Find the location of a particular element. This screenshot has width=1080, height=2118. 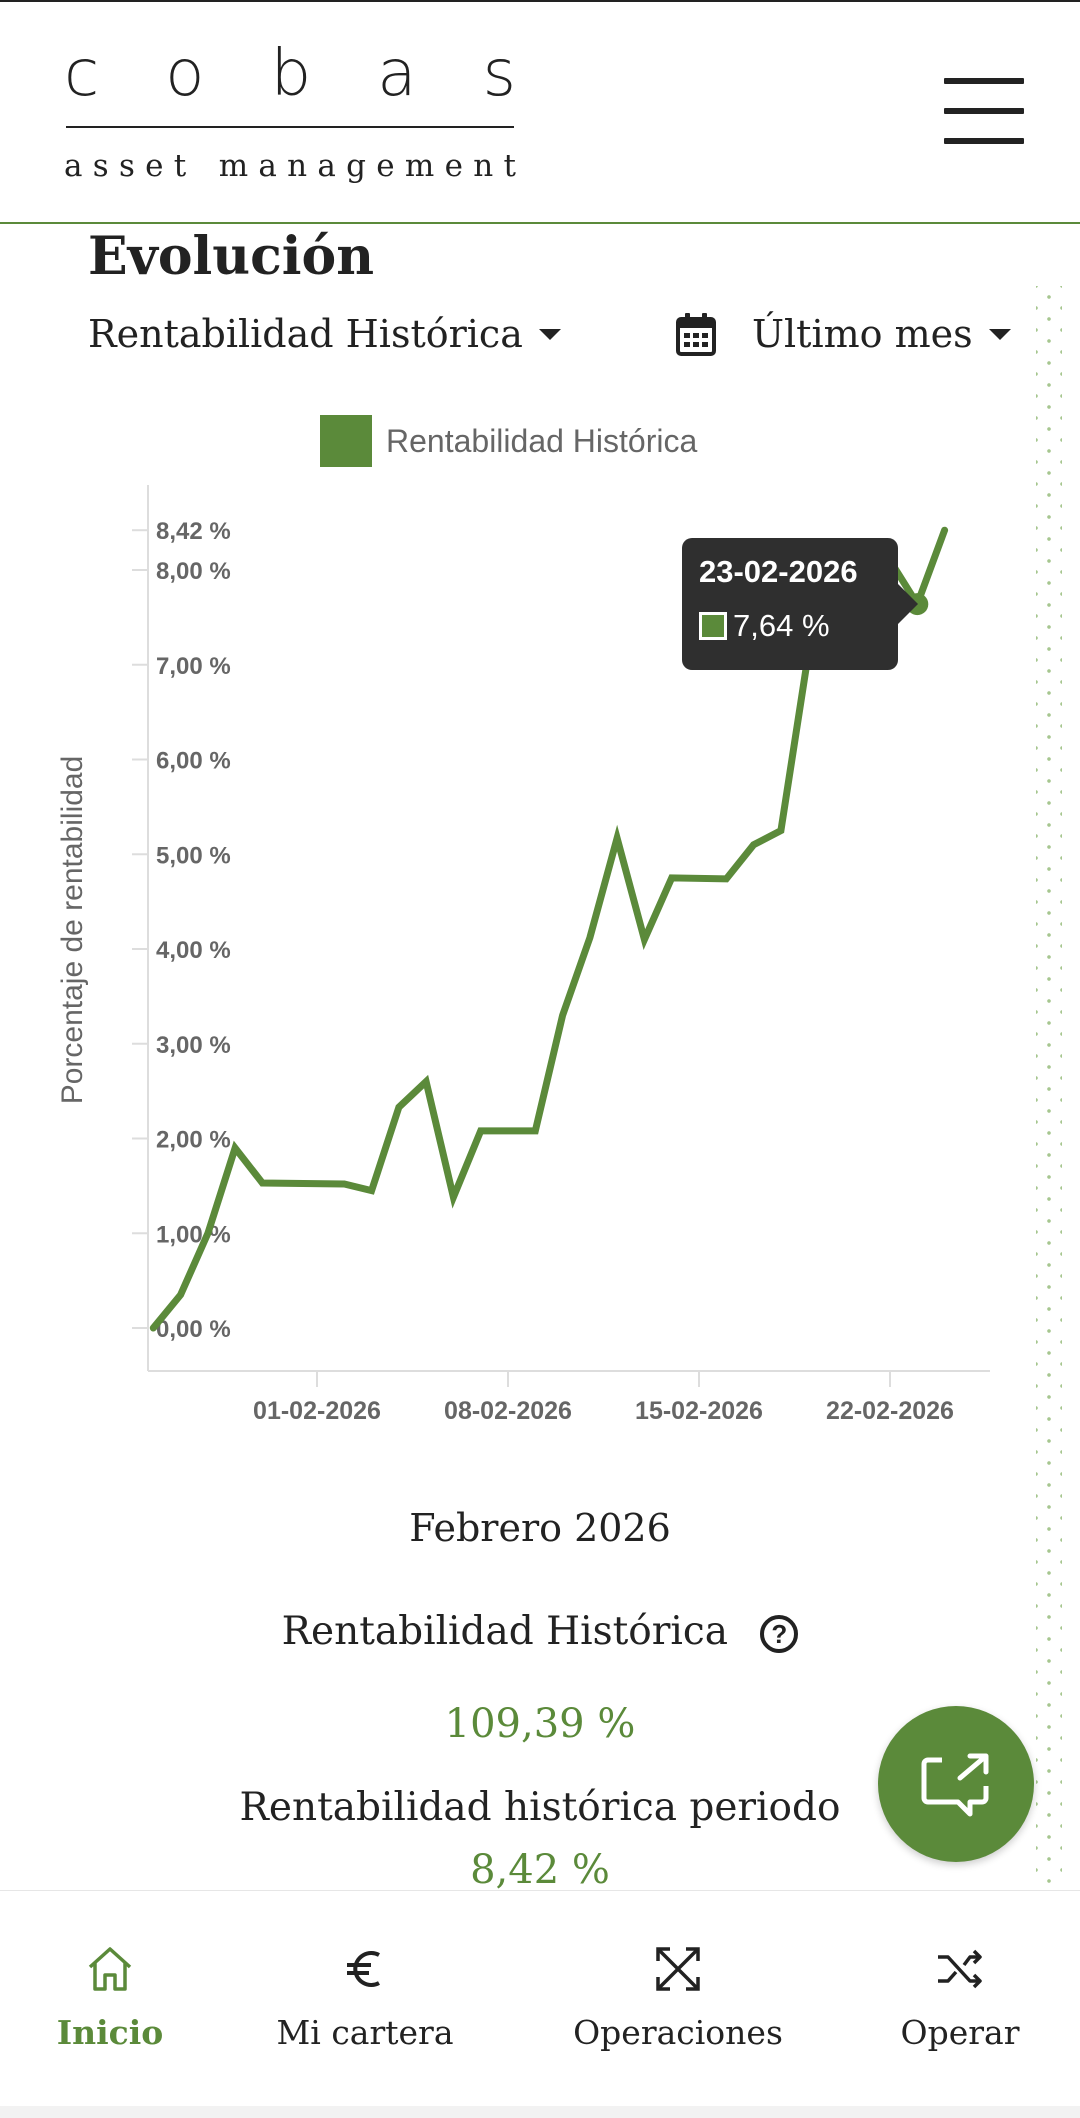

metric-dropdown: Rentabilidad Histórica is located at coordinates (324, 334).